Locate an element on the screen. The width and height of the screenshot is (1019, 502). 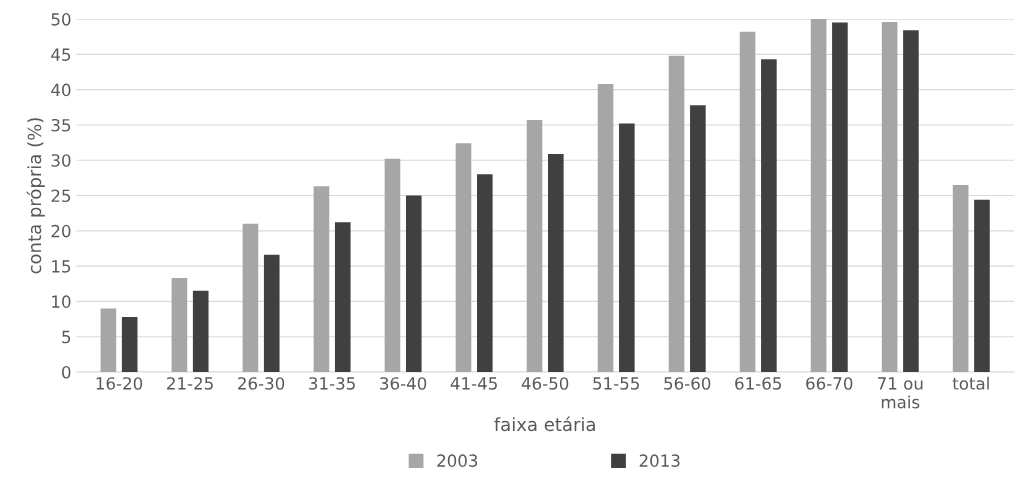
y-tick-label: 25 is located at coordinates (61, 196).